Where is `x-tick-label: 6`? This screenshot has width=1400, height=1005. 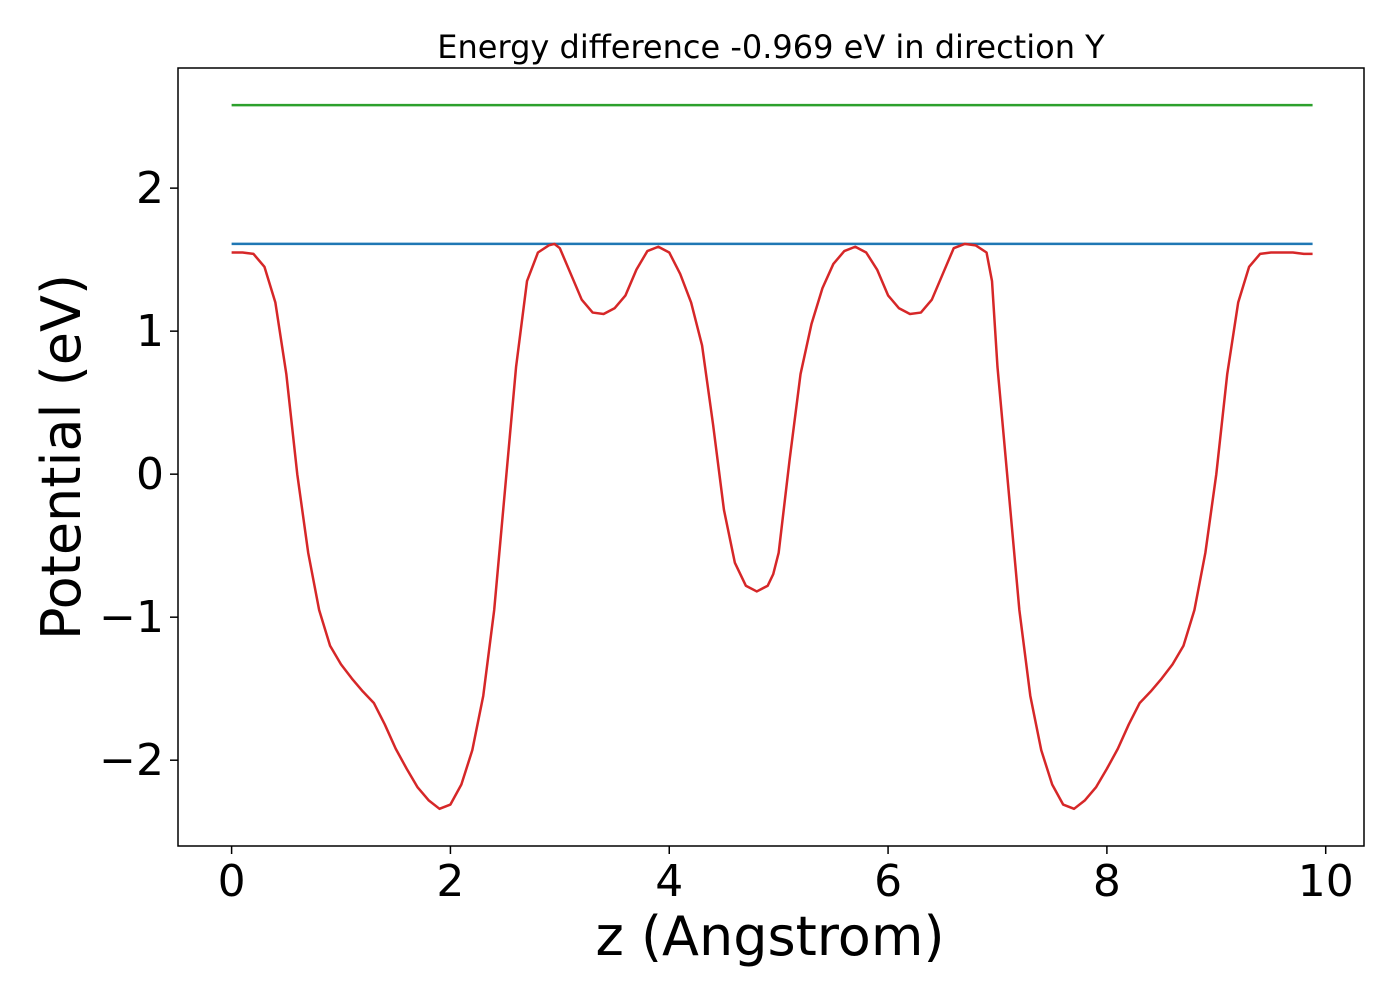
x-tick-label: 6 is located at coordinates (888, 881).